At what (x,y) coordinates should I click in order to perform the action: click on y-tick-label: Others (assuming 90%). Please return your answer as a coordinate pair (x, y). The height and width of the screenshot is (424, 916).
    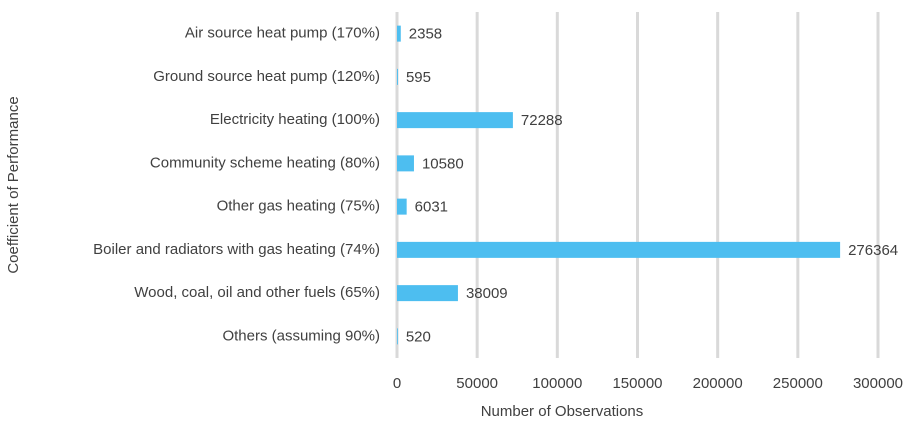
    Looking at the image, I should click on (301, 335).